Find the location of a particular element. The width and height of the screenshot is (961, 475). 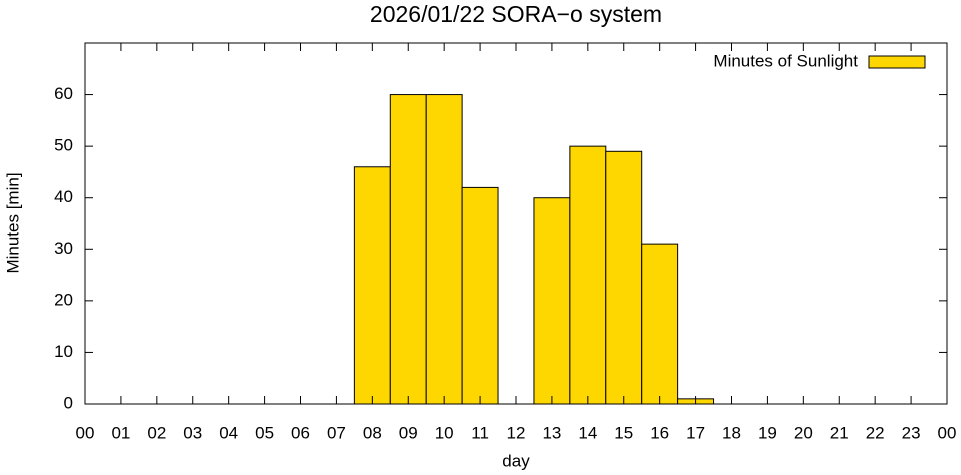

y-tick-label: 0 is located at coordinates (68, 402).